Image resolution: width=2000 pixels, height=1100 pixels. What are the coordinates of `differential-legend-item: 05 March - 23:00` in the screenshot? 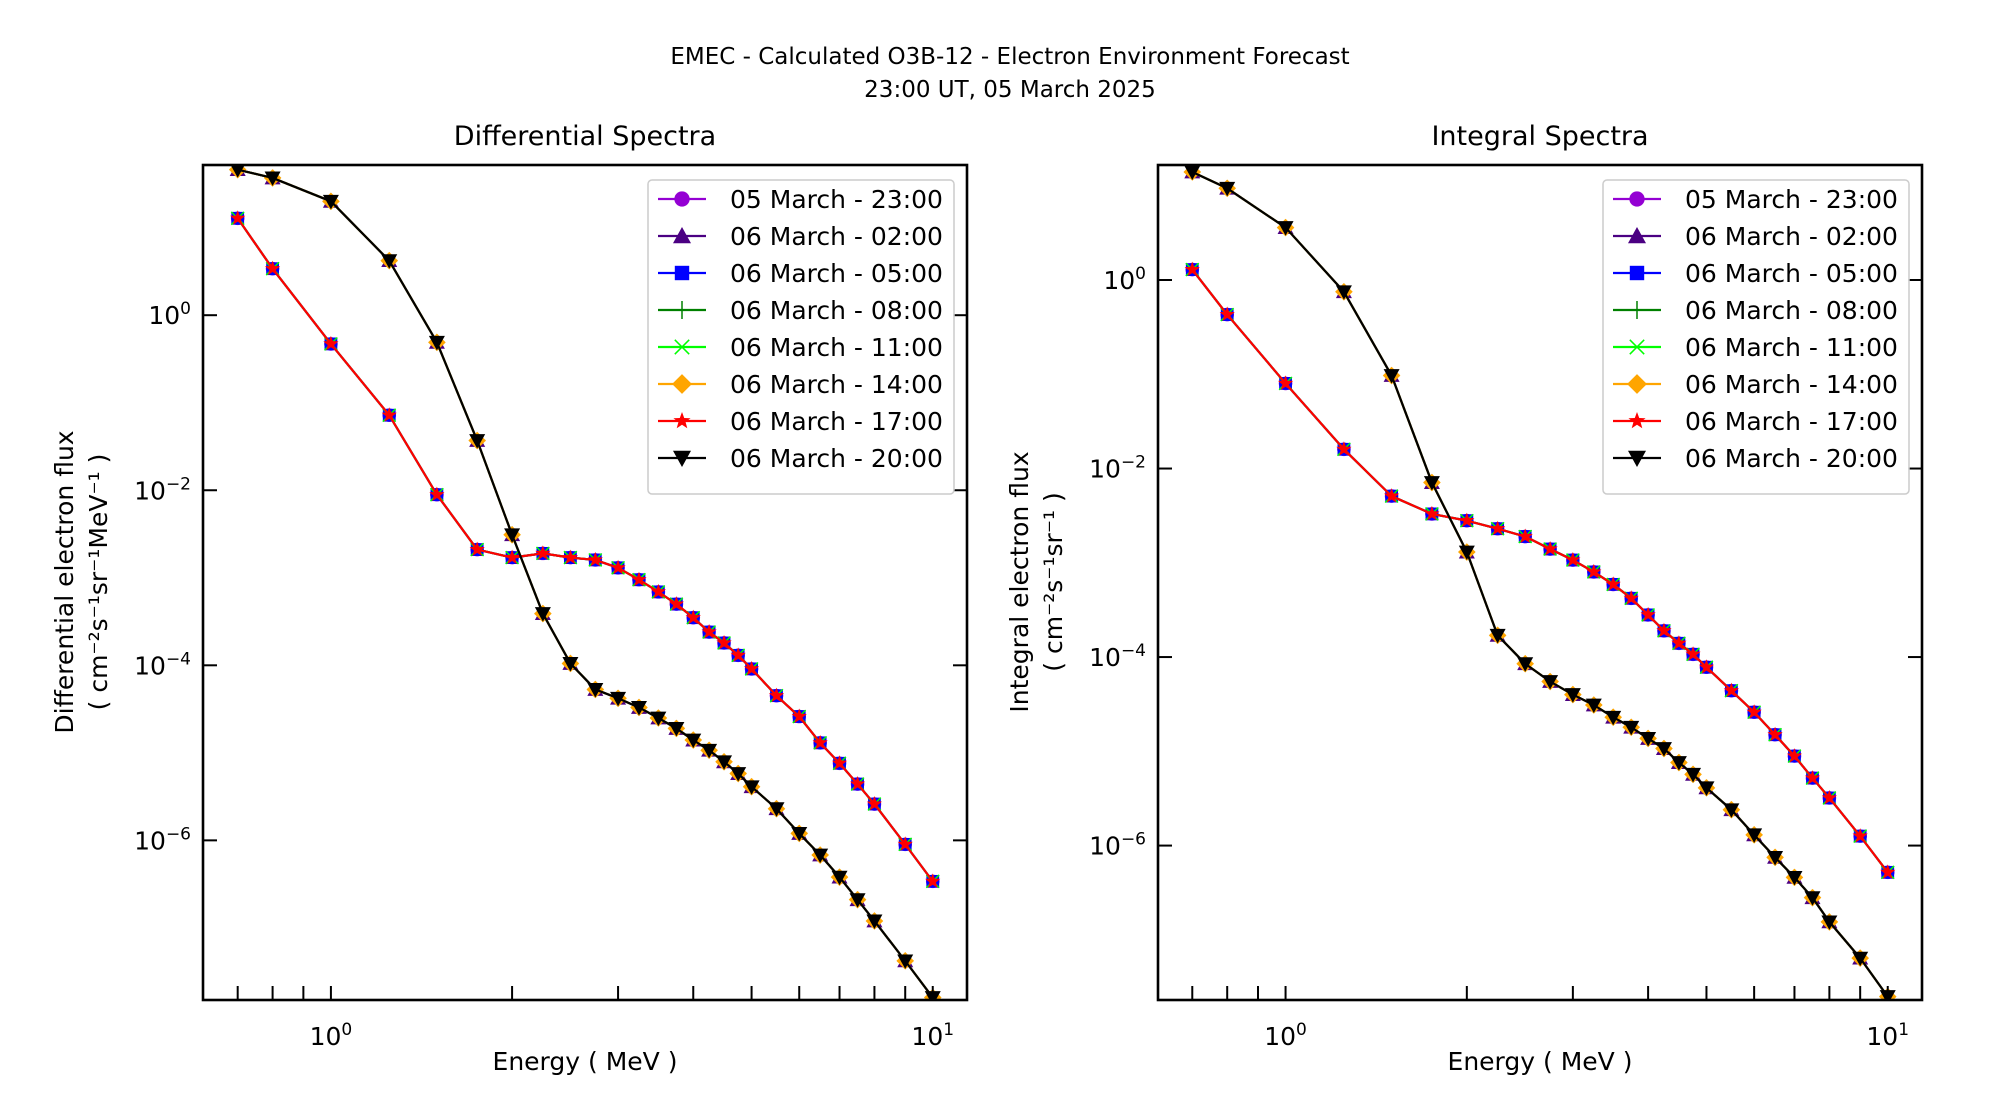 It's located at (800, 199).